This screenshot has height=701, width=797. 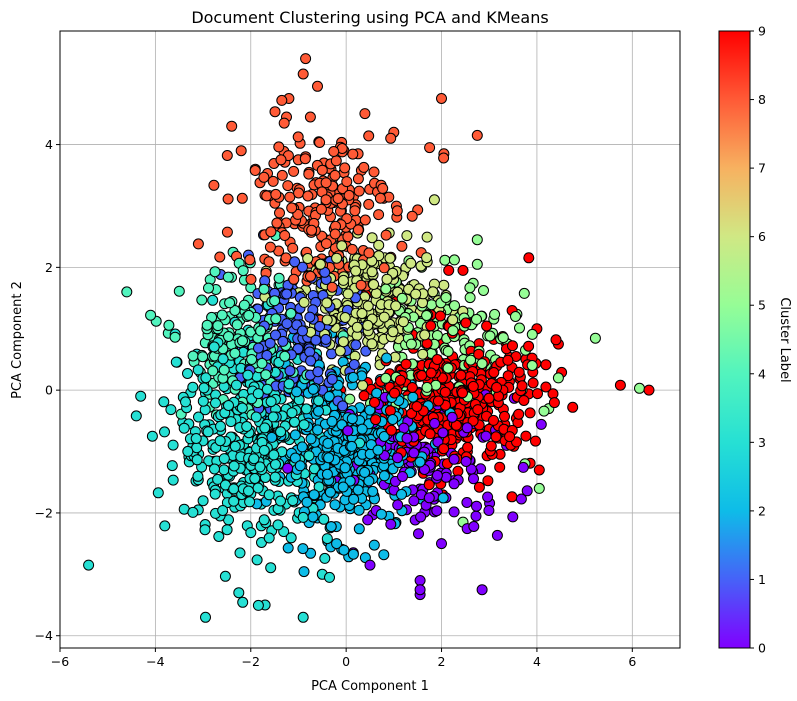 I want to click on x-tick-label: −6, so click(x=60, y=661).